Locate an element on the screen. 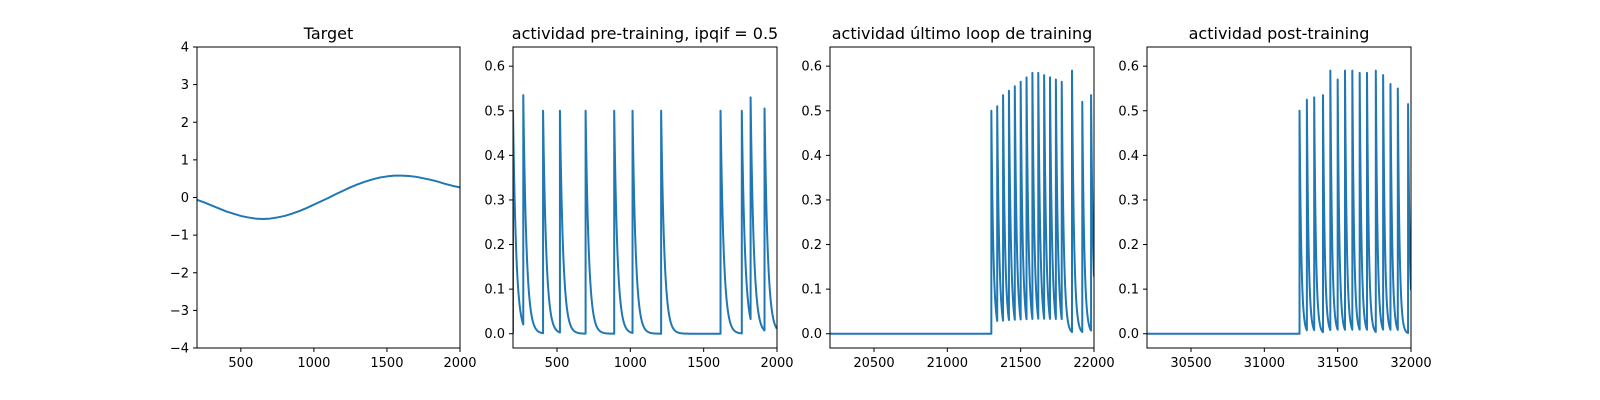  y-tick-label: 0 is located at coordinates (185, 198).